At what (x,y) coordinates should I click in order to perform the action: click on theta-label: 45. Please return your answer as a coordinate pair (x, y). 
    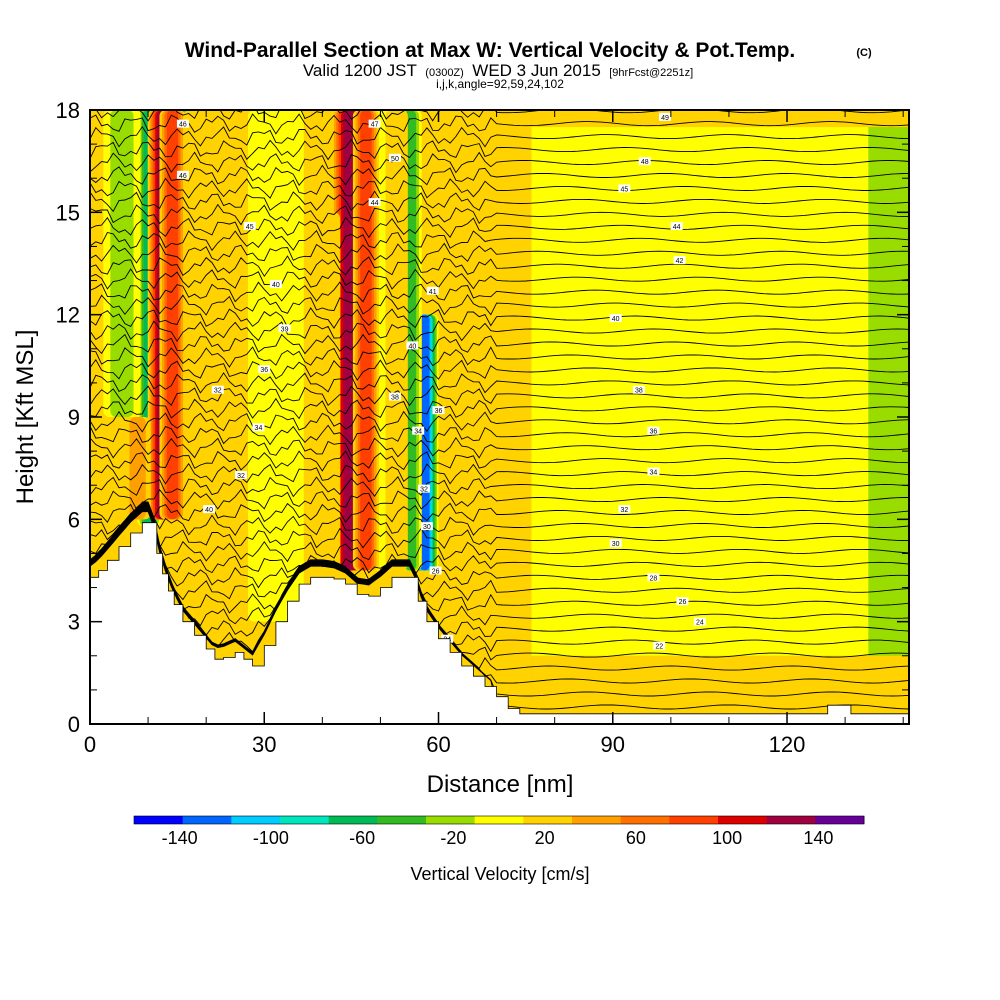
    Looking at the image, I should click on (250, 227).